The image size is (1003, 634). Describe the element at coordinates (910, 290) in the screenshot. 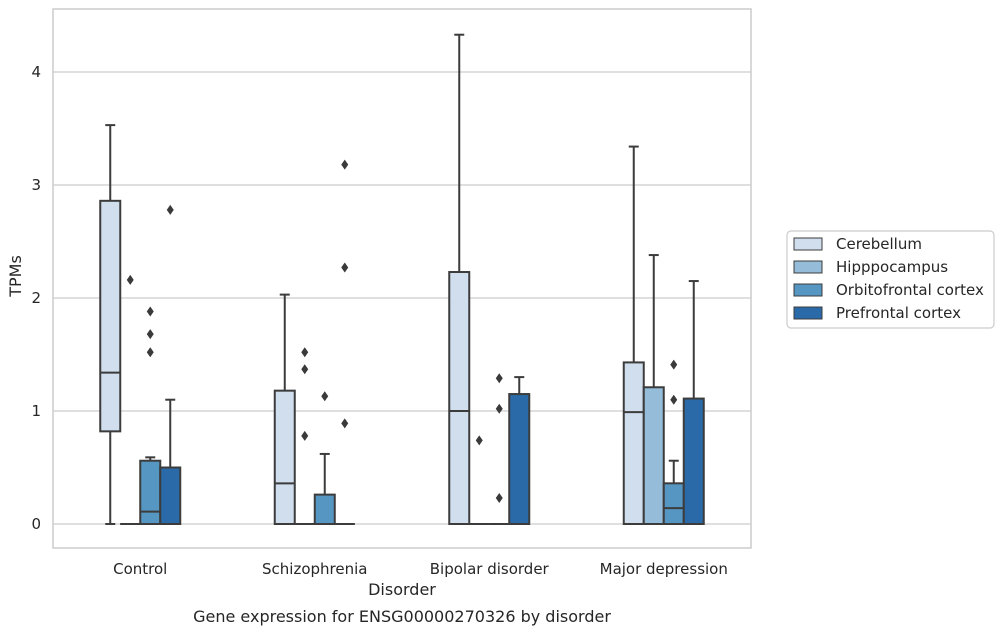

I see `legend-label: Orbitofrontal cortex` at that location.